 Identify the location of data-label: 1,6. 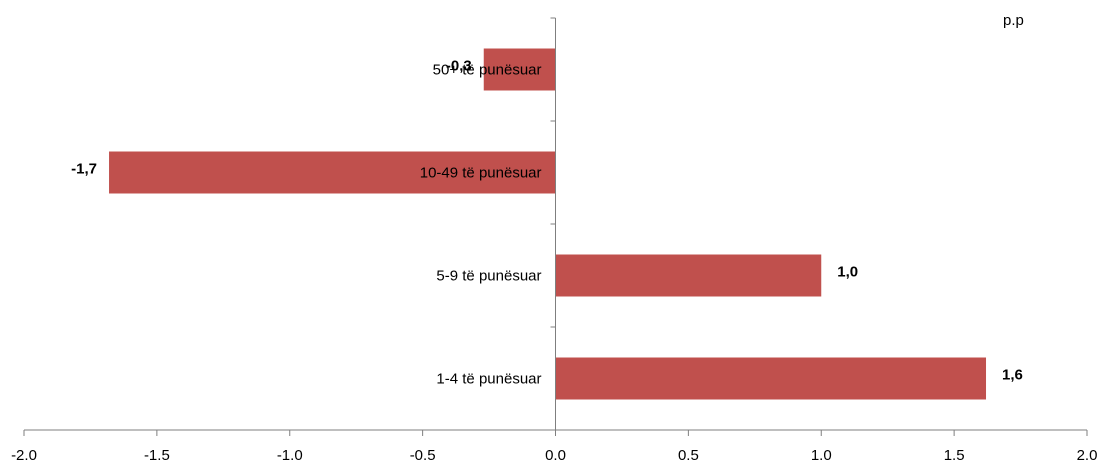
(1012, 375).